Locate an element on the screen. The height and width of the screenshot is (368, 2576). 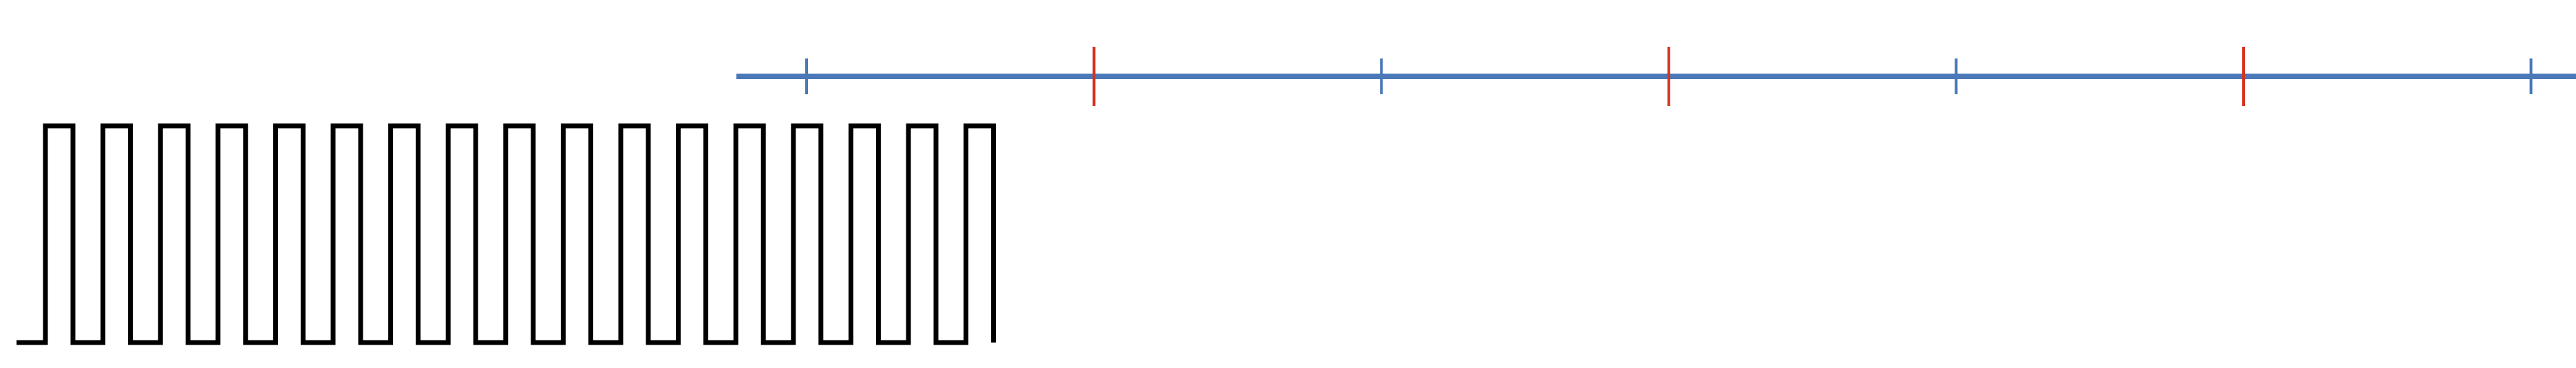
timeline-ticks is located at coordinates (1669, 76).